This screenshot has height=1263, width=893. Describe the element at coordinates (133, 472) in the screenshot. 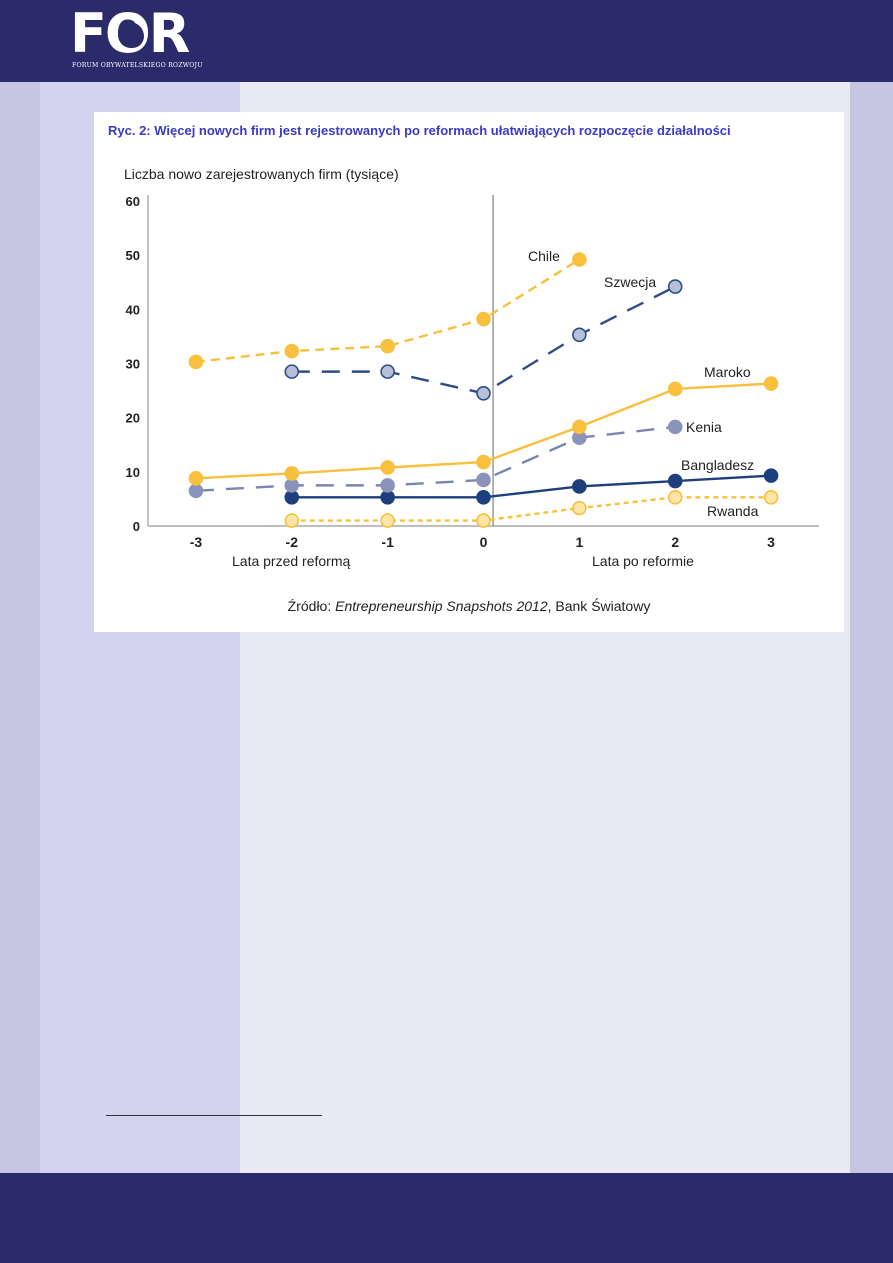

I see `y-tick-label: 10` at that location.